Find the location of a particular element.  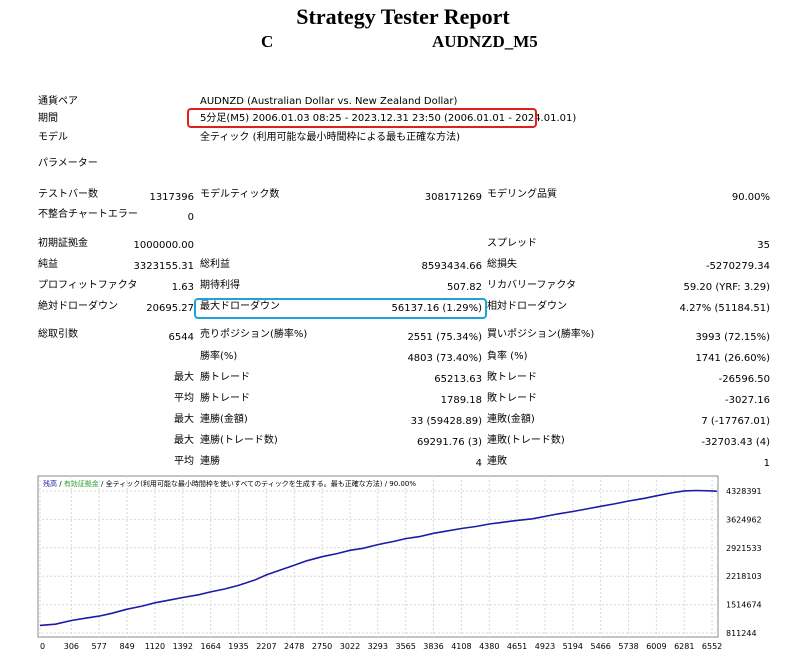

x-tick-label: 4923 is located at coordinates (545, 646).